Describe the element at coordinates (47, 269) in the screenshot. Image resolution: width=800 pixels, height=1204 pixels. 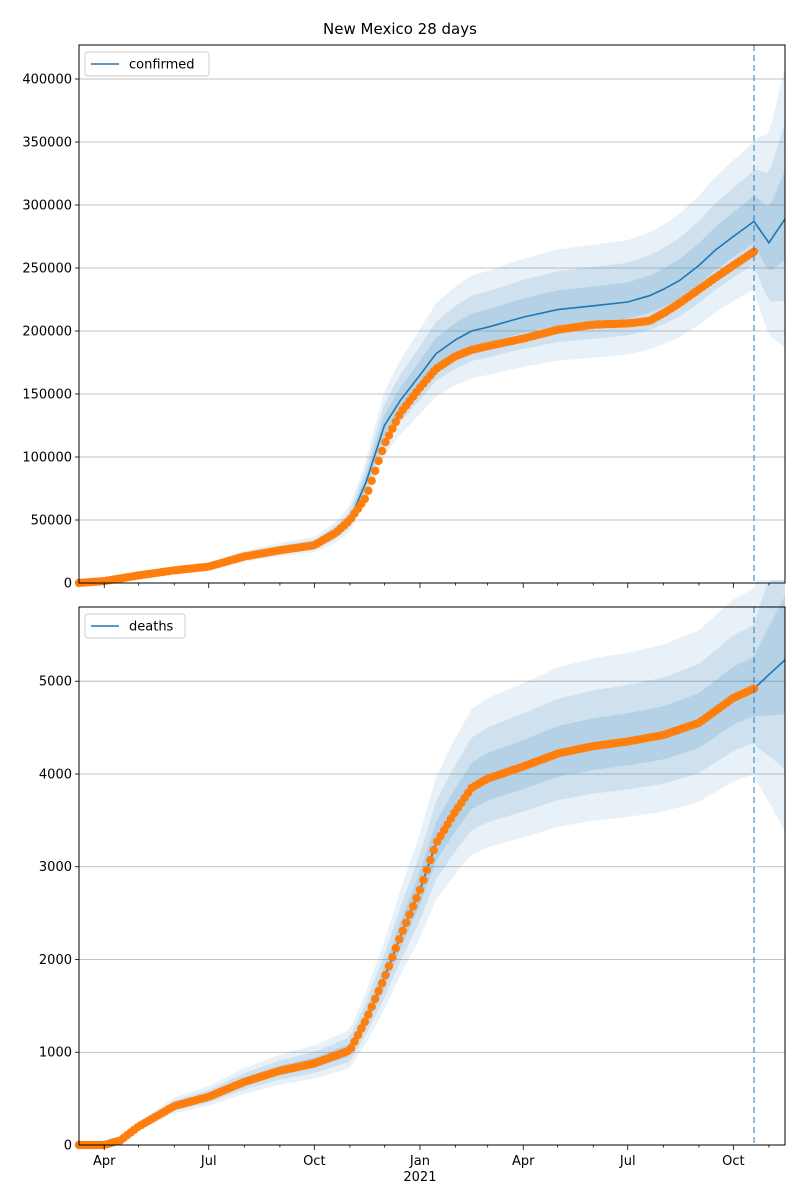
I see `y-tick-label: 250000` at that location.